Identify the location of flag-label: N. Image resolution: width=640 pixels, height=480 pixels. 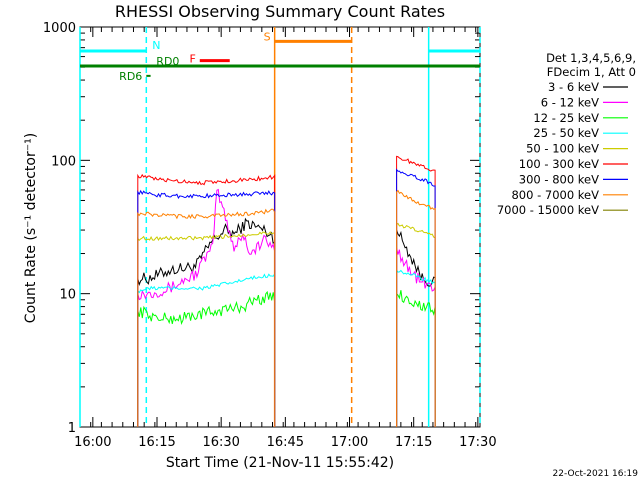
(156, 45).